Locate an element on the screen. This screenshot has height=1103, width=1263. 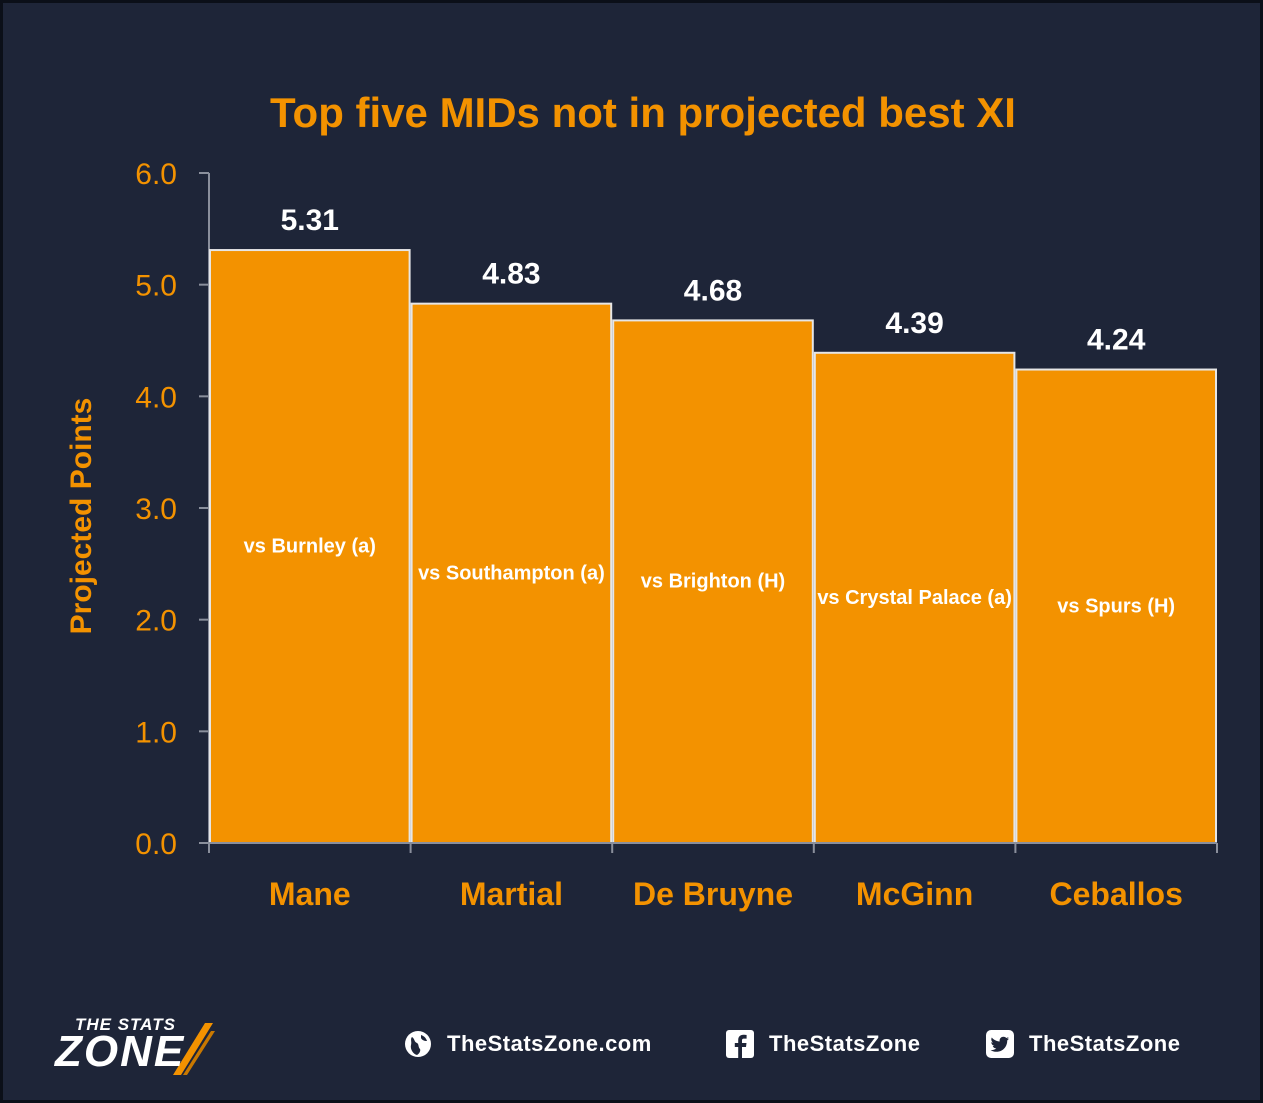
y-axis-label: Projected Points is located at coordinates (81, 516).